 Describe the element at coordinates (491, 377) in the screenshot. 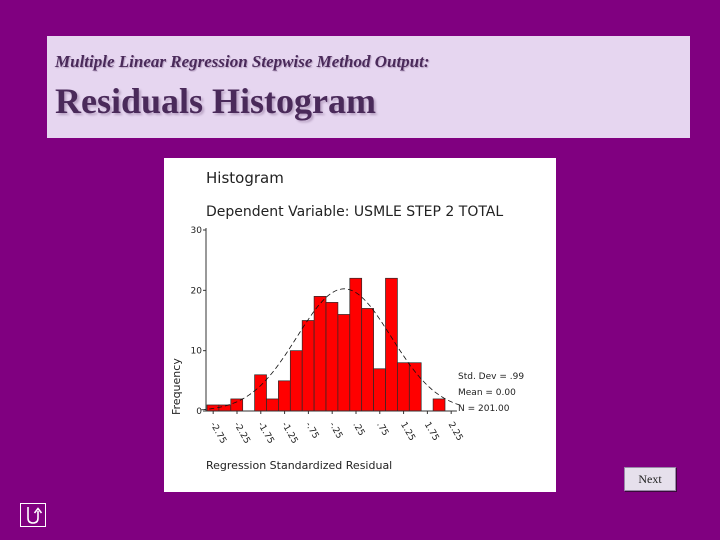

I see `stat-std-dev: Std. Dev = .99` at that location.